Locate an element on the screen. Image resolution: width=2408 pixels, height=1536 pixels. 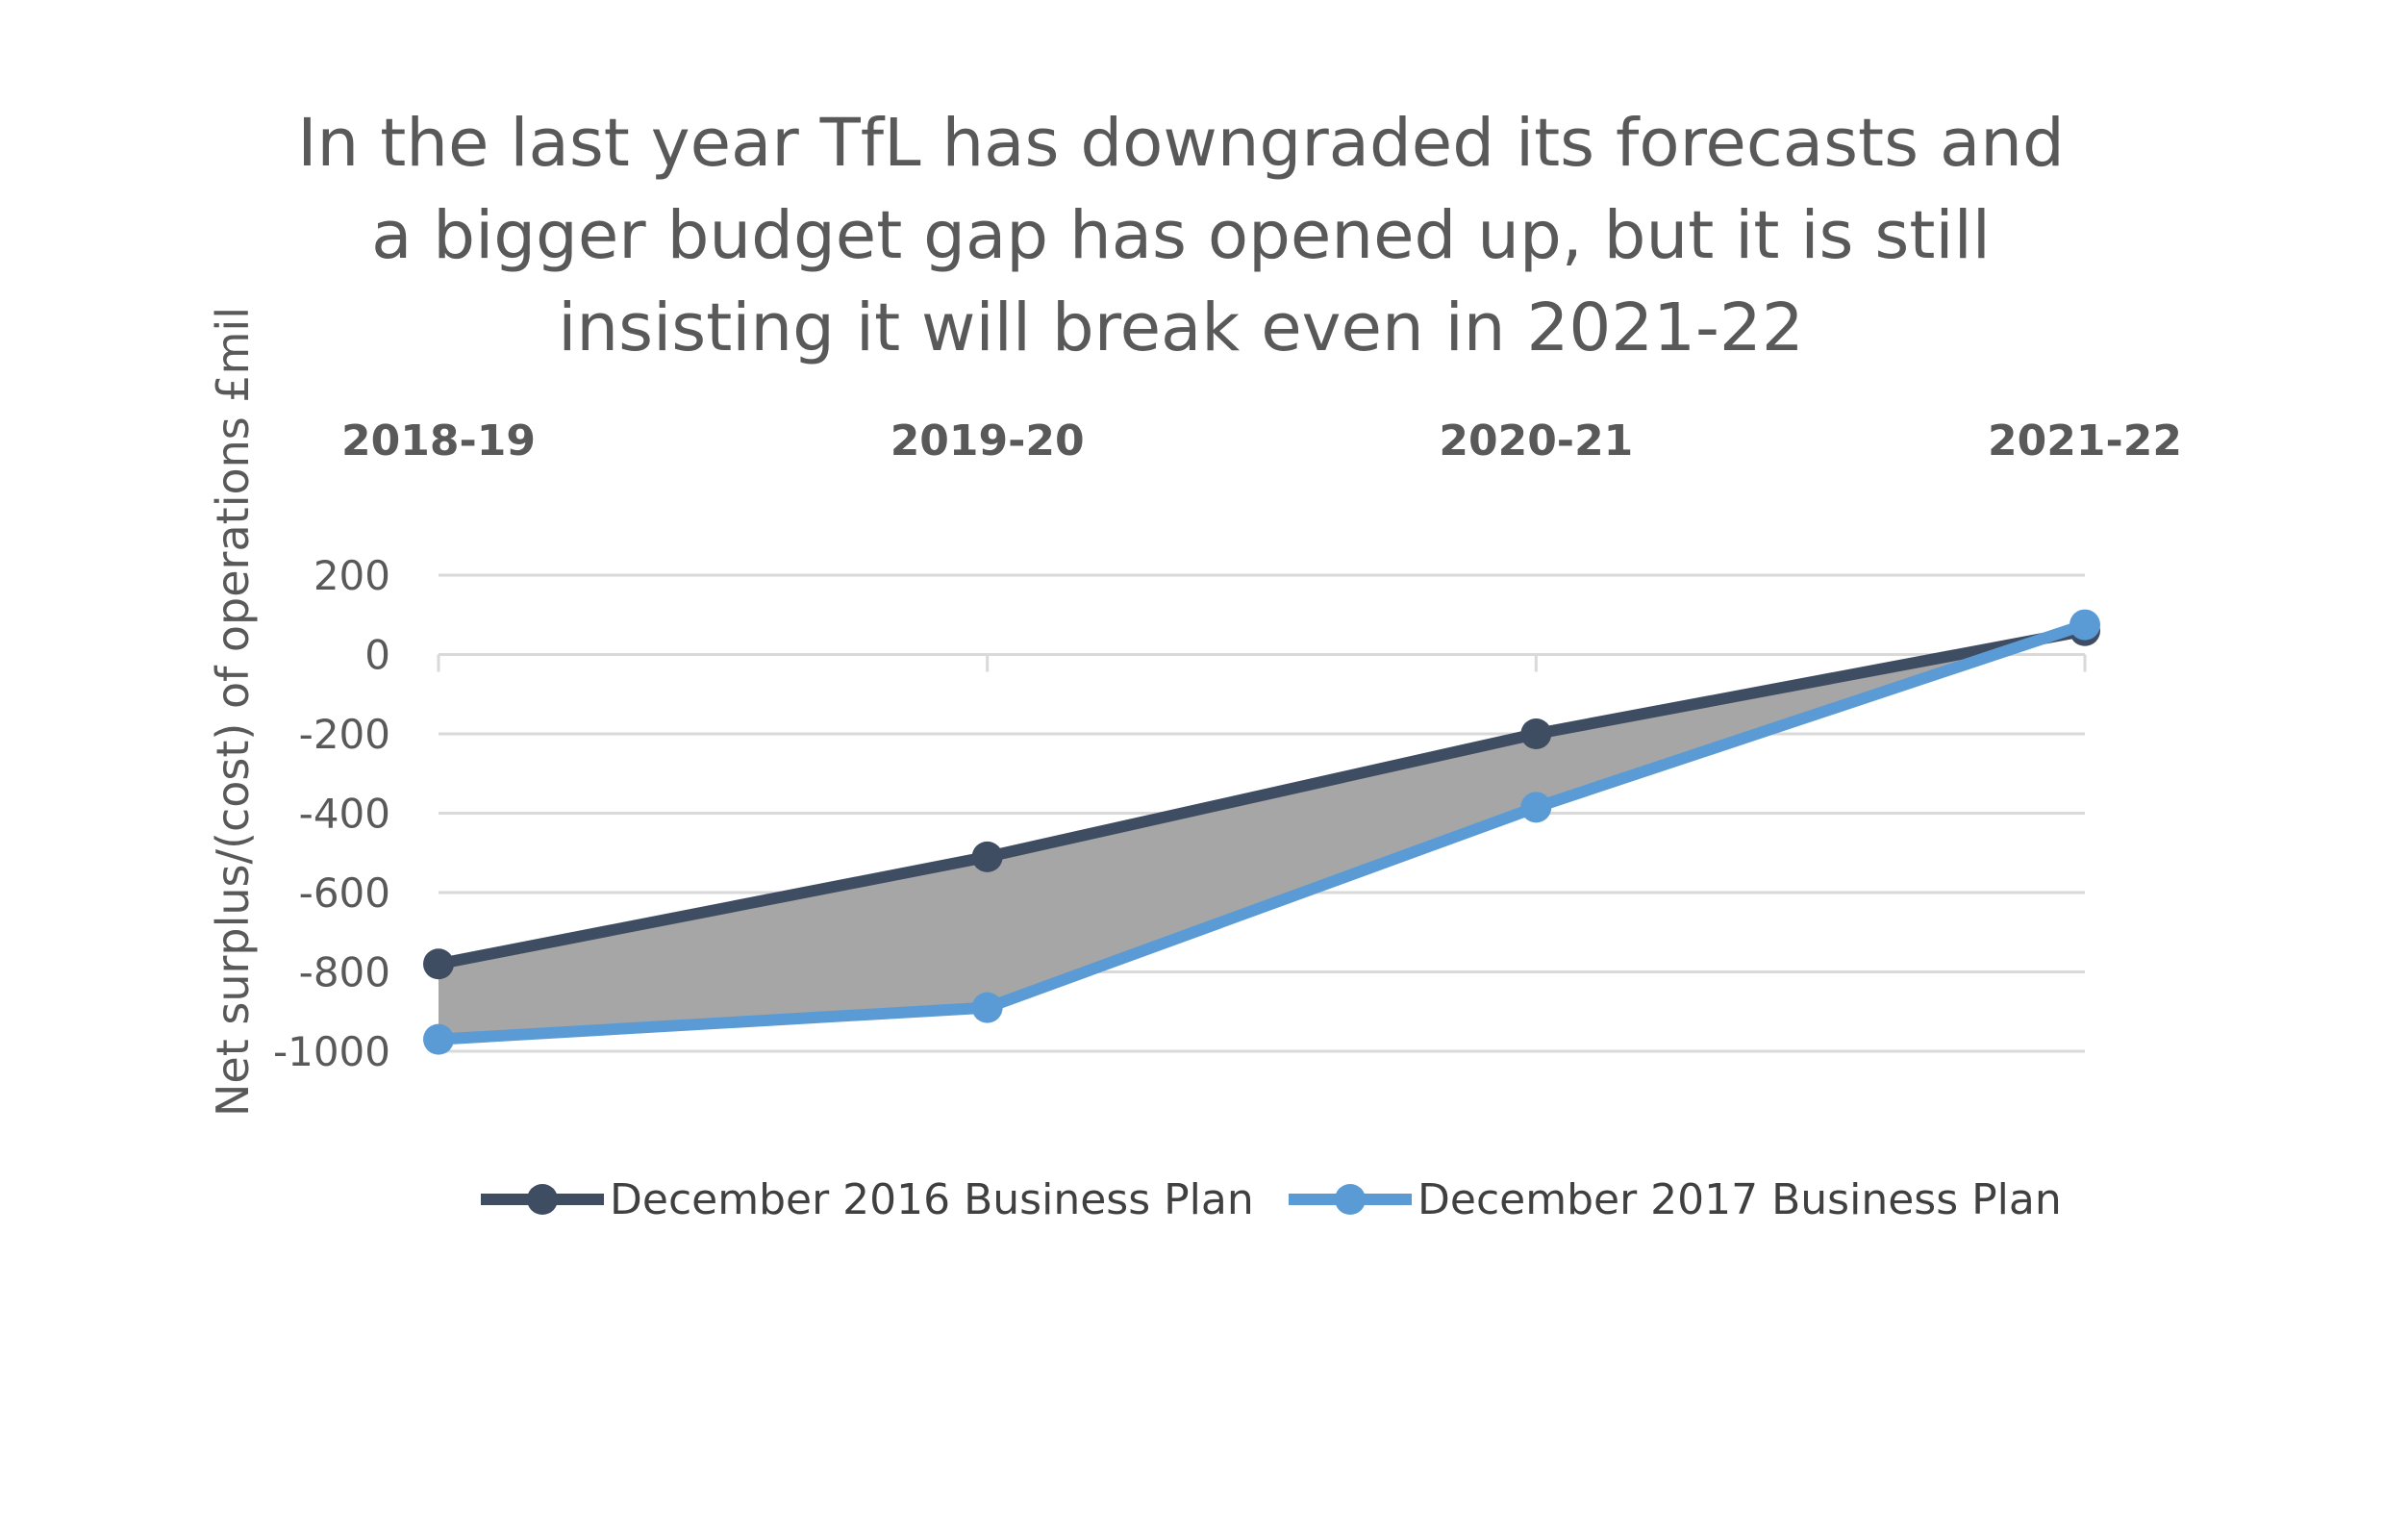
legend-label: December 2016 Business Plan is located at coordinates (932, 1199).